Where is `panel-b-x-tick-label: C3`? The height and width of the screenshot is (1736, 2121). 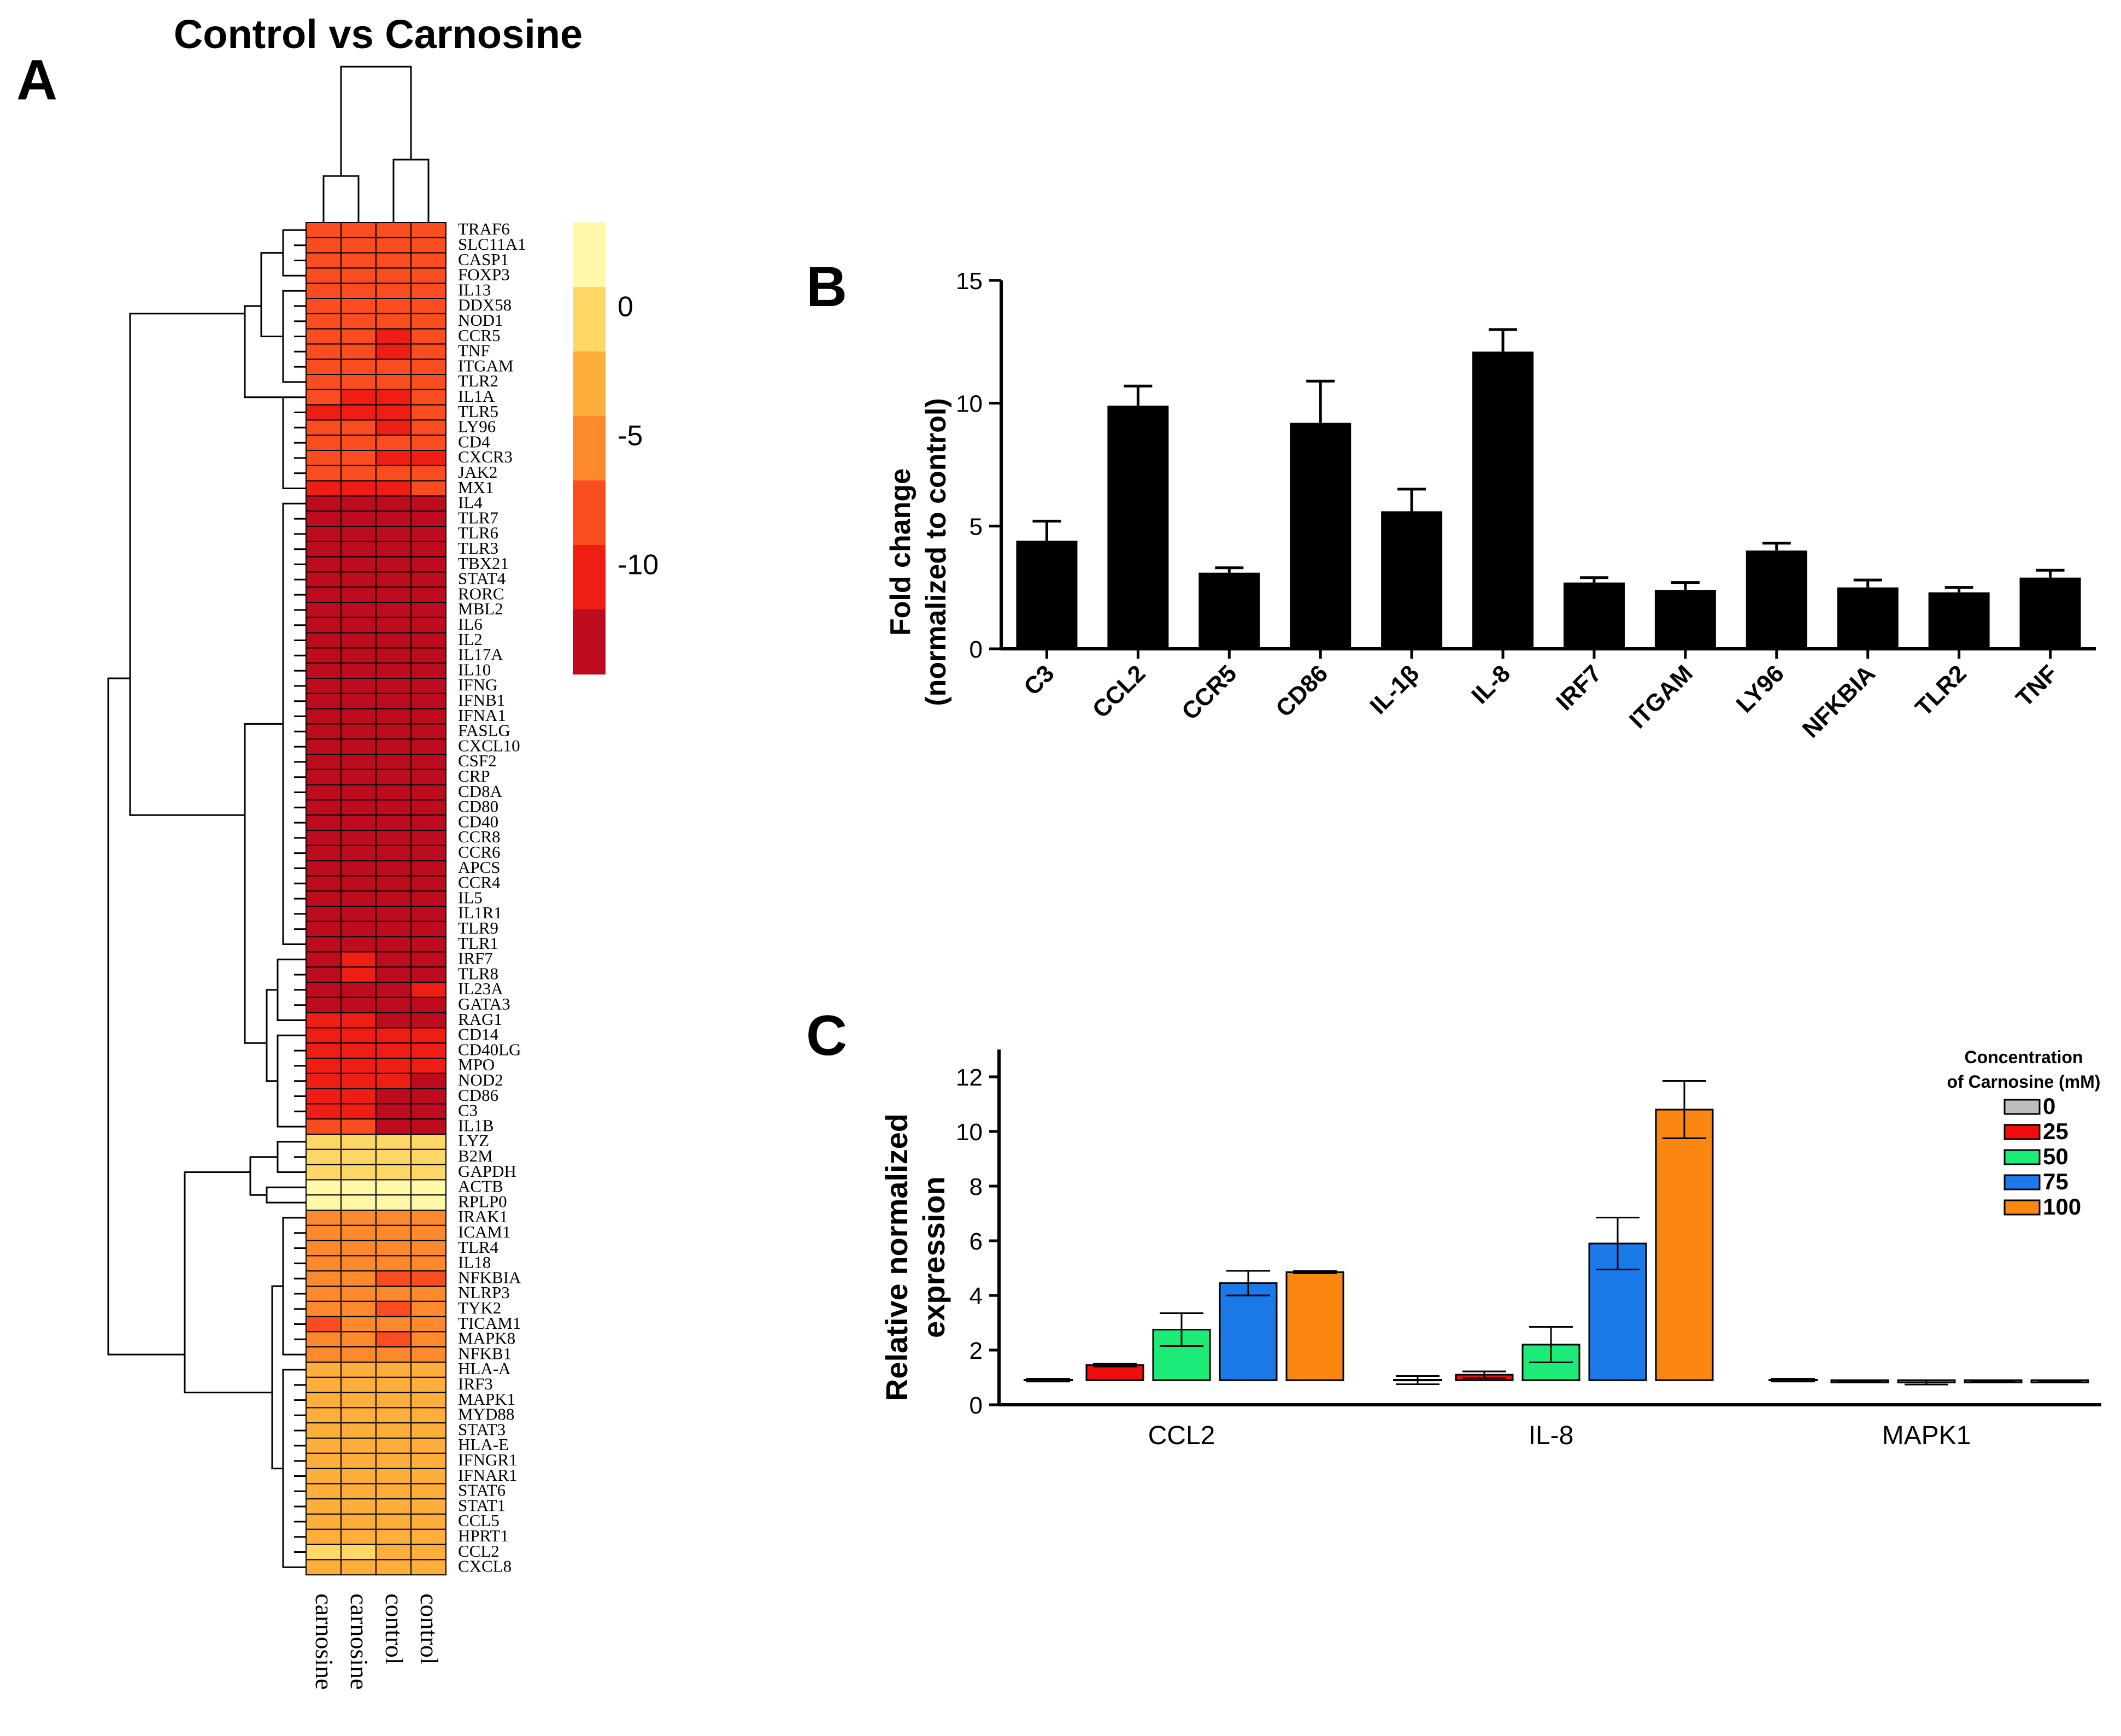 panel-b-x-tick-label: C3 is located at coordinates (1039, 680).